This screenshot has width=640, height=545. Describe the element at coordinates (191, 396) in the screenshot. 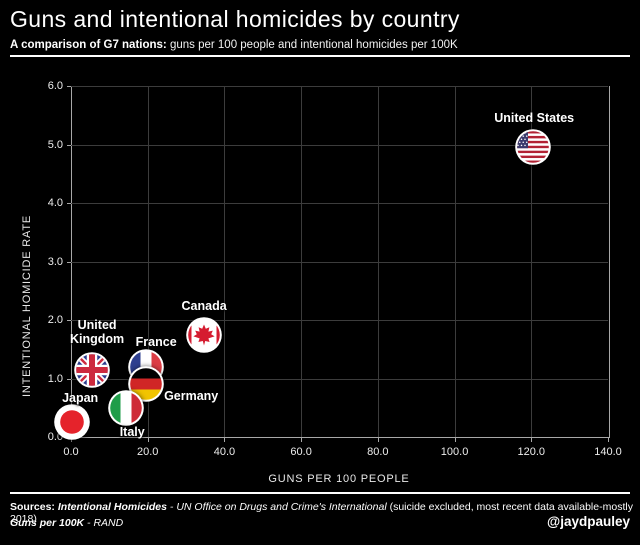

I see `country-label-germany: Germany` at that location.